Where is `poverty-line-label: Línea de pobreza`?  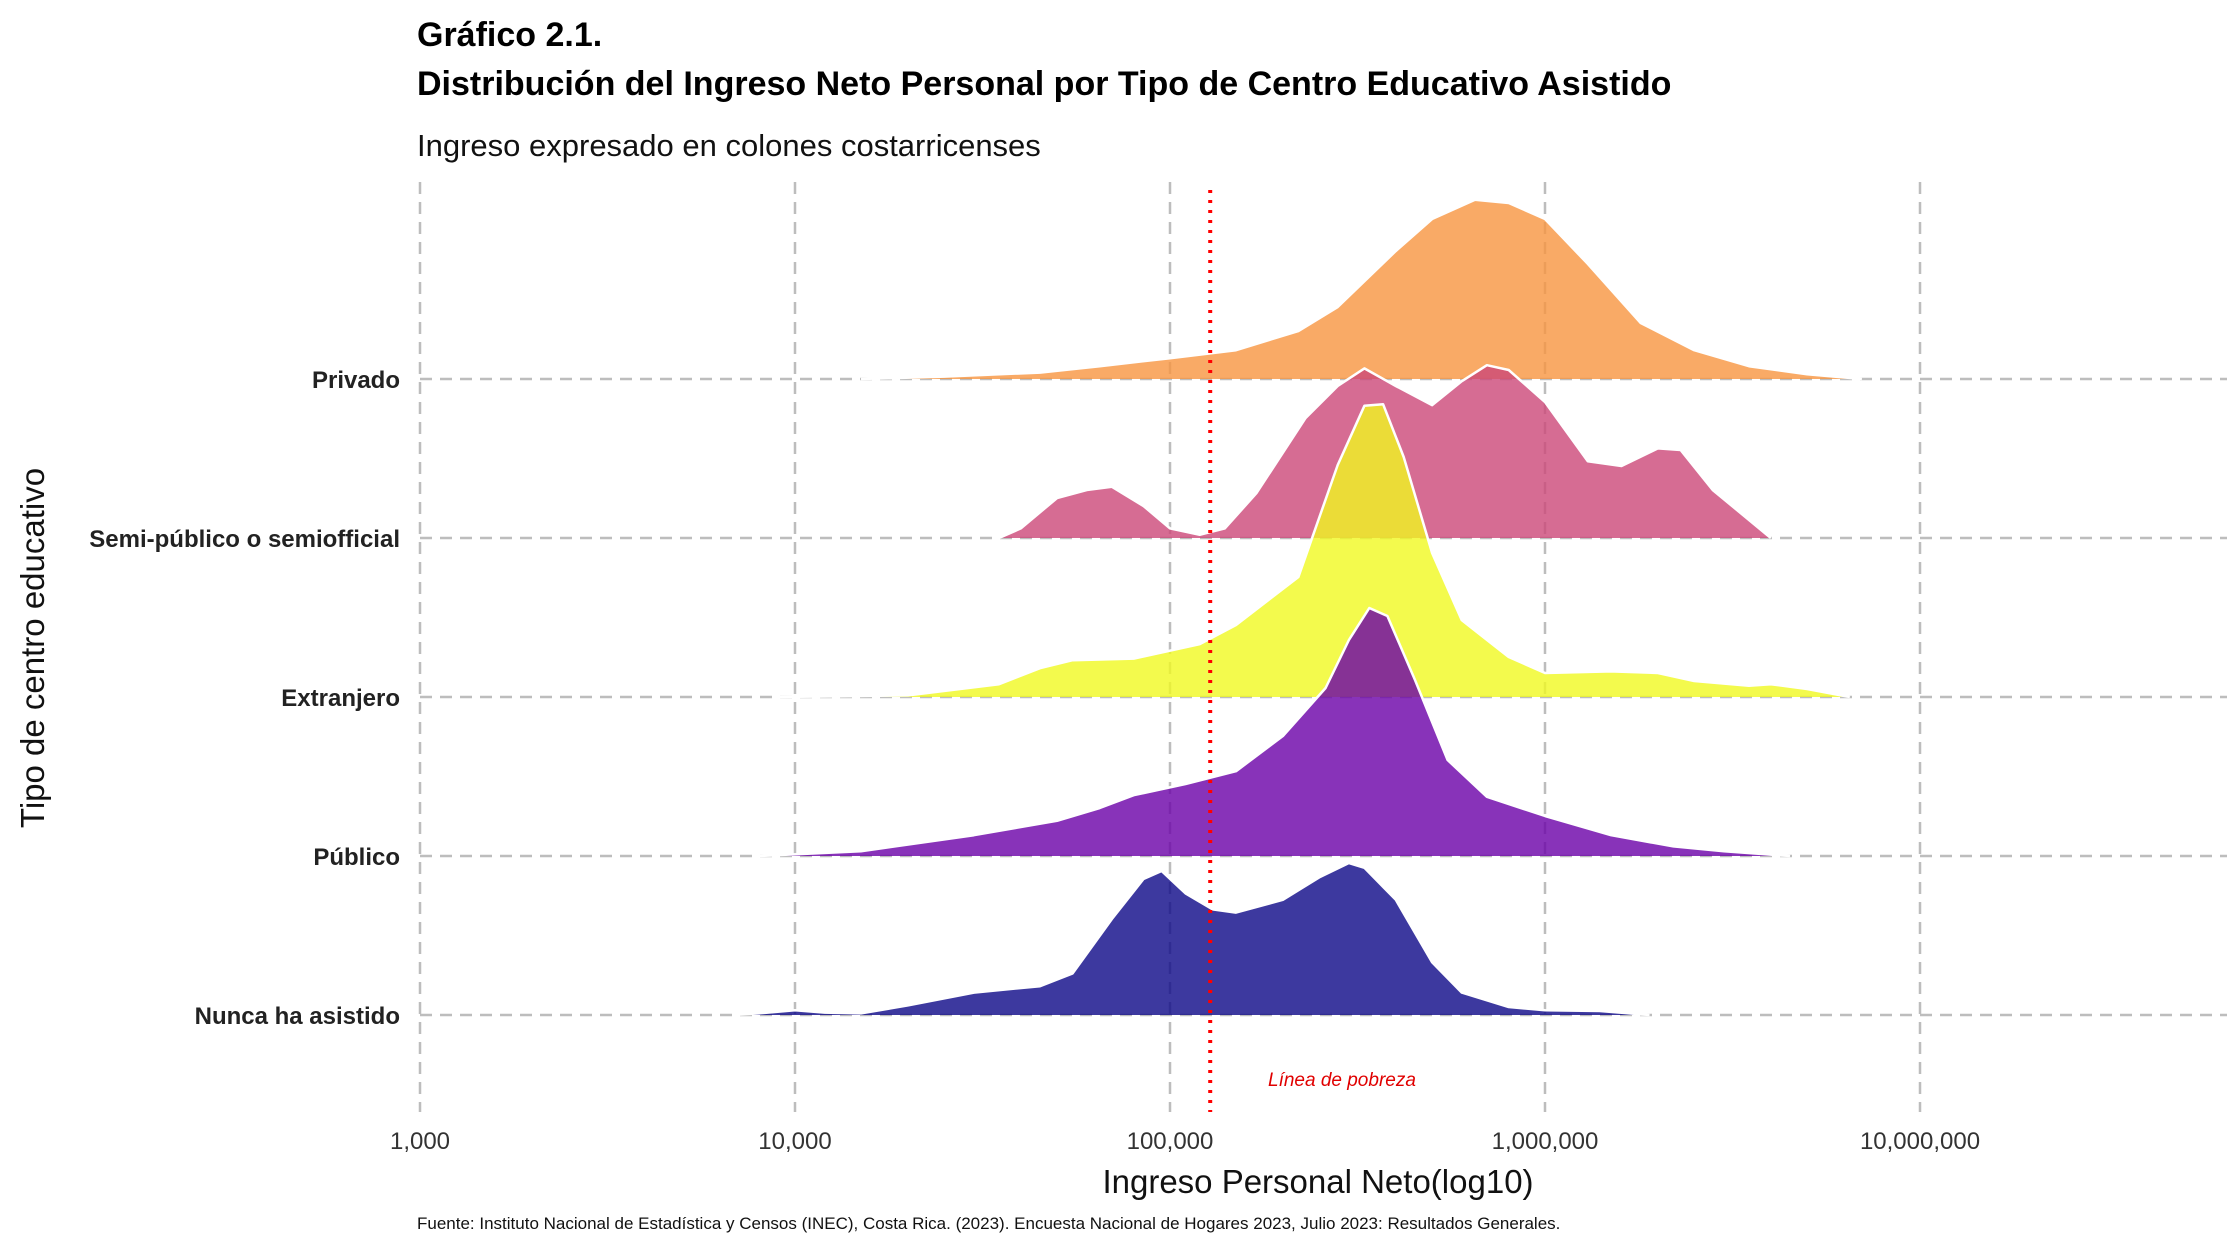
poverty-line-label: Línea de pobreza is located at coordinates (1342, 1080).